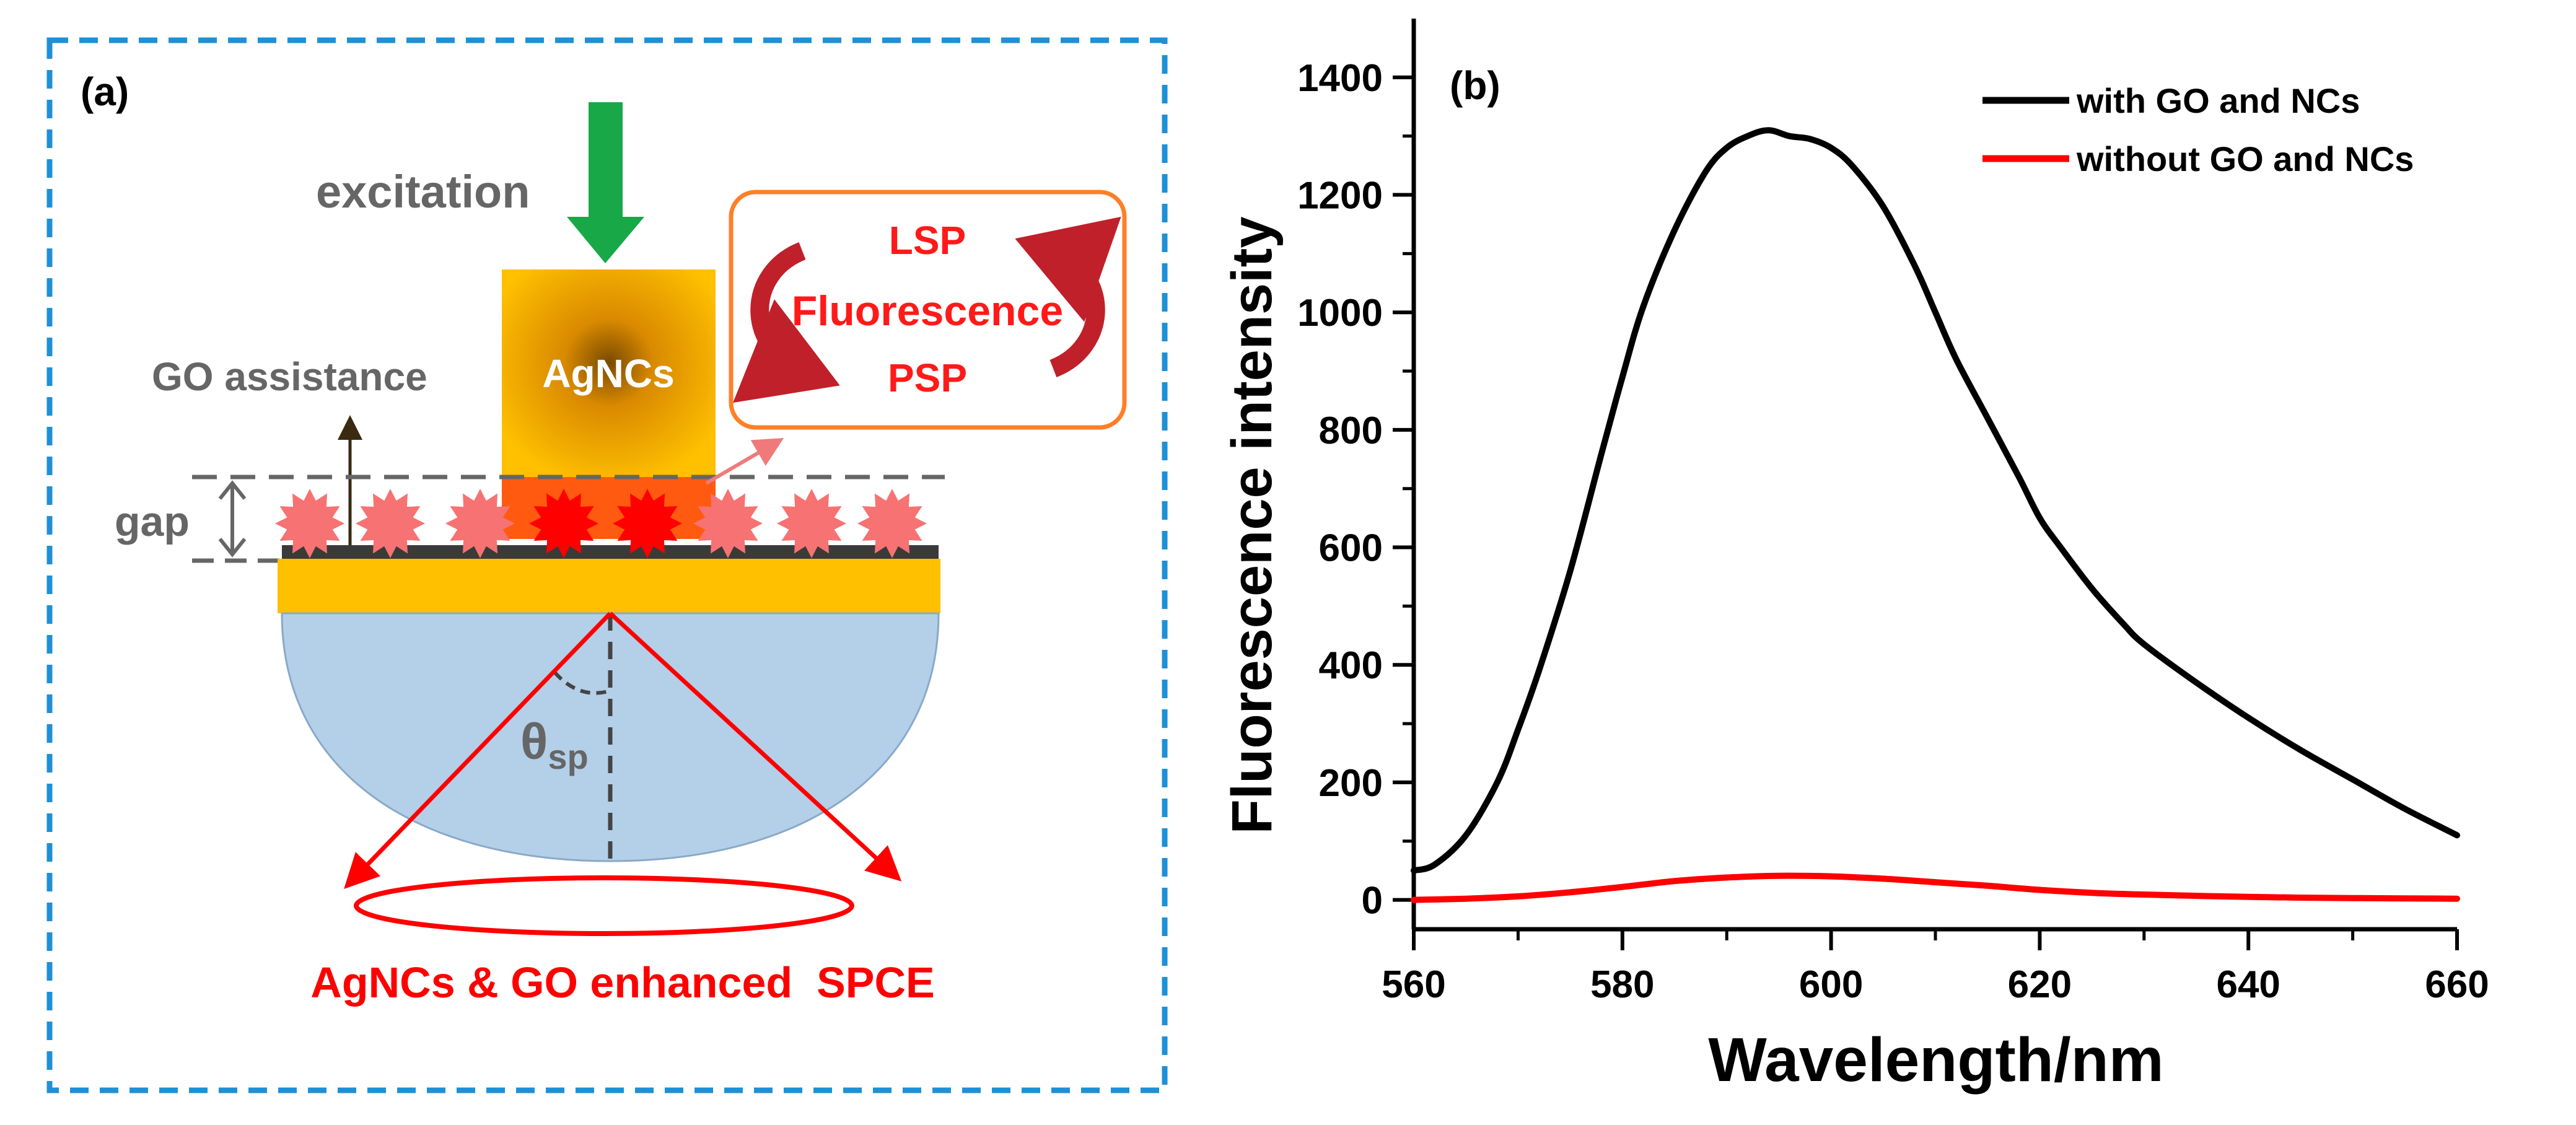  What do you see at coordinates (2245, 158) in the screenshot?
I see `legend-label-series-2: without GO and NCs` at bounding box center [2245, 158].